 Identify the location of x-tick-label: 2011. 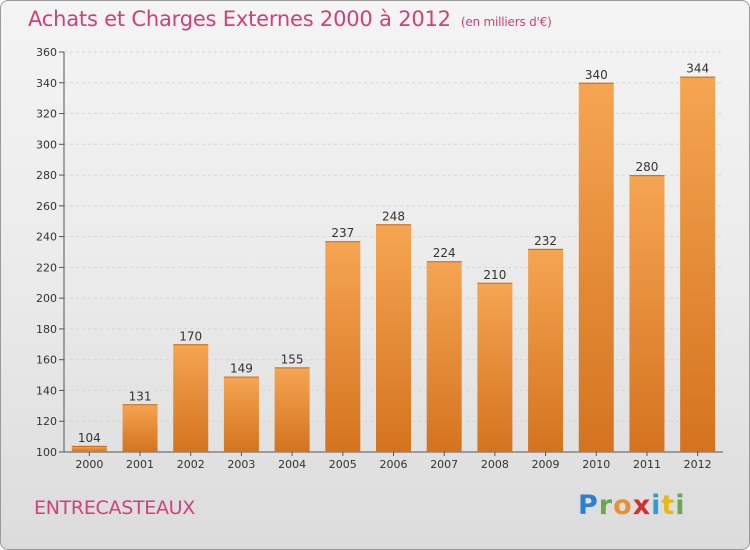
(647, 464).